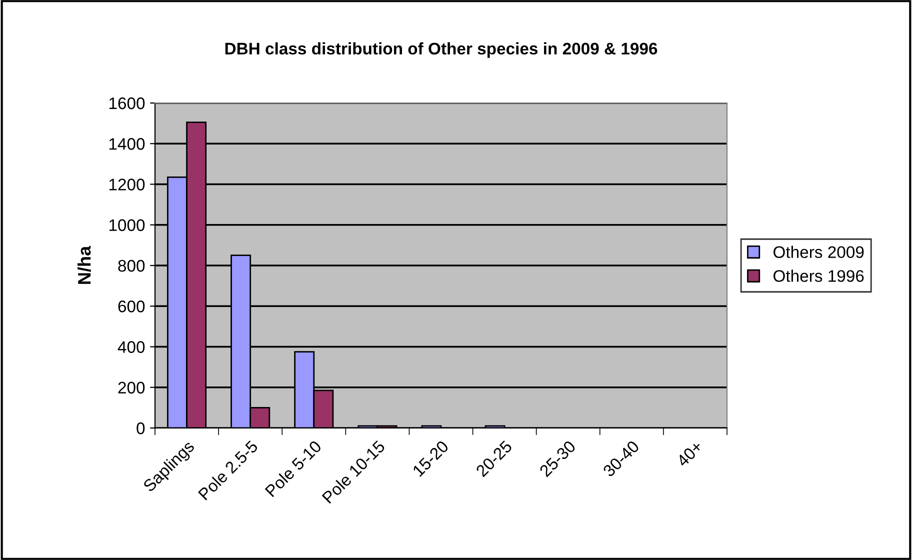 The image size is (912, 560). I want to click on y-axis-title: N/ha, so click(84, 265).